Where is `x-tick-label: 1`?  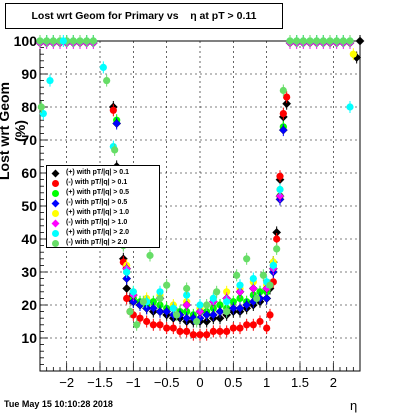 x-tick-label: 1 is located at coordinates (266, 382).